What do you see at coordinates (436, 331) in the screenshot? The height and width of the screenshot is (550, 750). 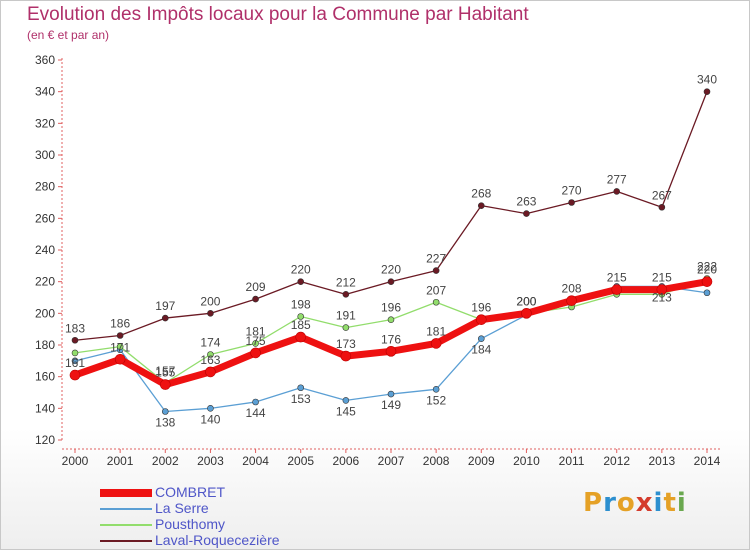 I see `data-label: 181` at bounding box center [436, 331].